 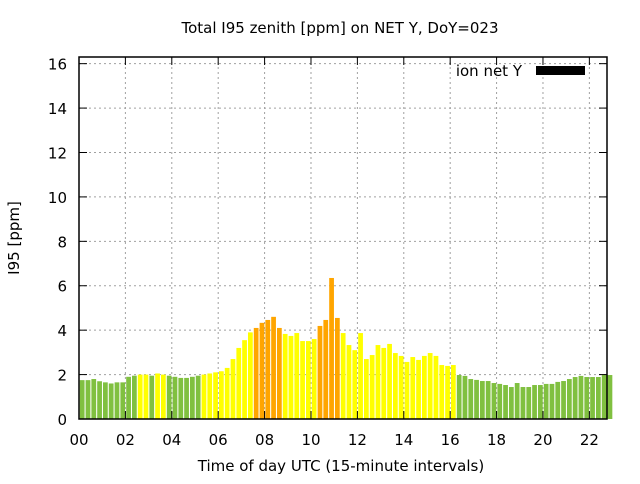 What do you see at coordinates (450, 440) in the screenshot?
I see `x-tick-label: 16` at bounding box center [450, 440].